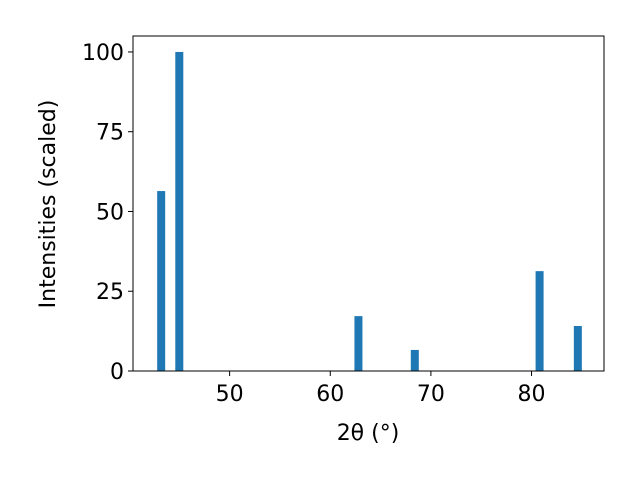 The width and height of the screenshot is (640, 480). I want to click on x-tick-label: 70, so click(431, 394).